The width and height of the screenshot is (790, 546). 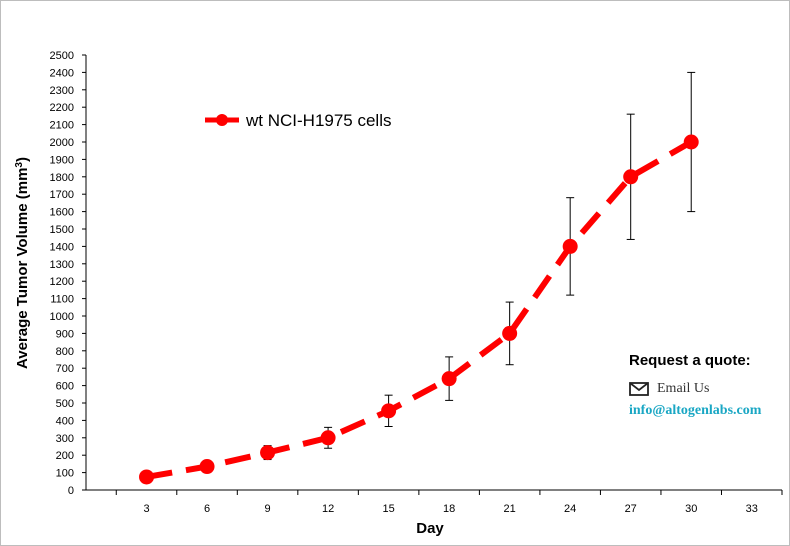 What do you see at coordinates (691, 509) in the screenshot?
I see `x-tick-label: 30` at bounding box center [691, 509].